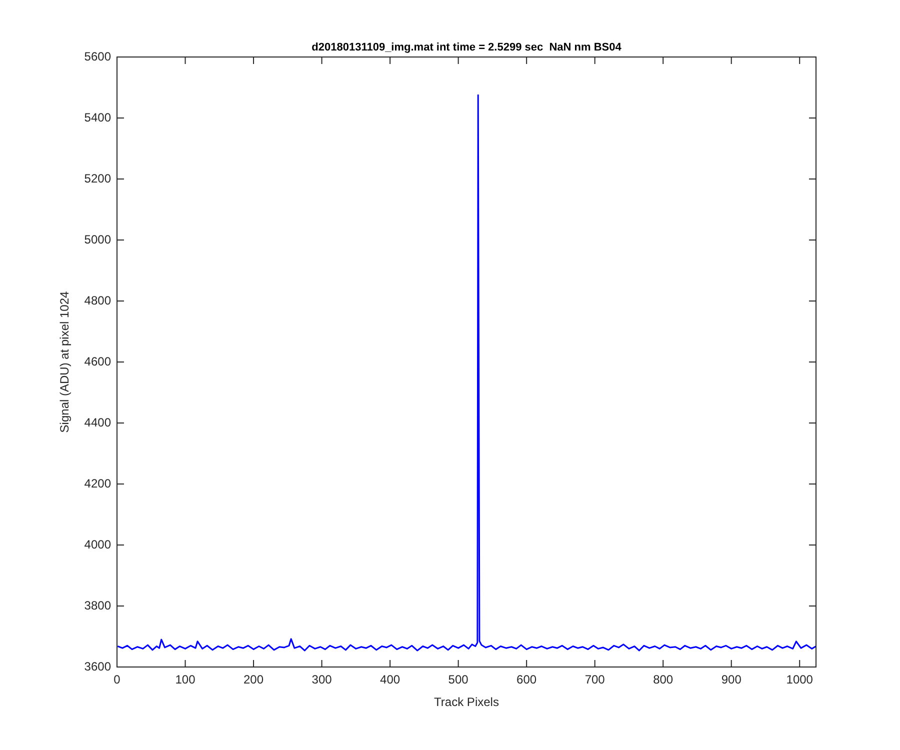 The height and width of the screenshot is (750, 900). What do you see at coordinates (466, 702) in the screenshot?
I see `x-axis-title: Track Pixels` at bounding box center [466, 702].